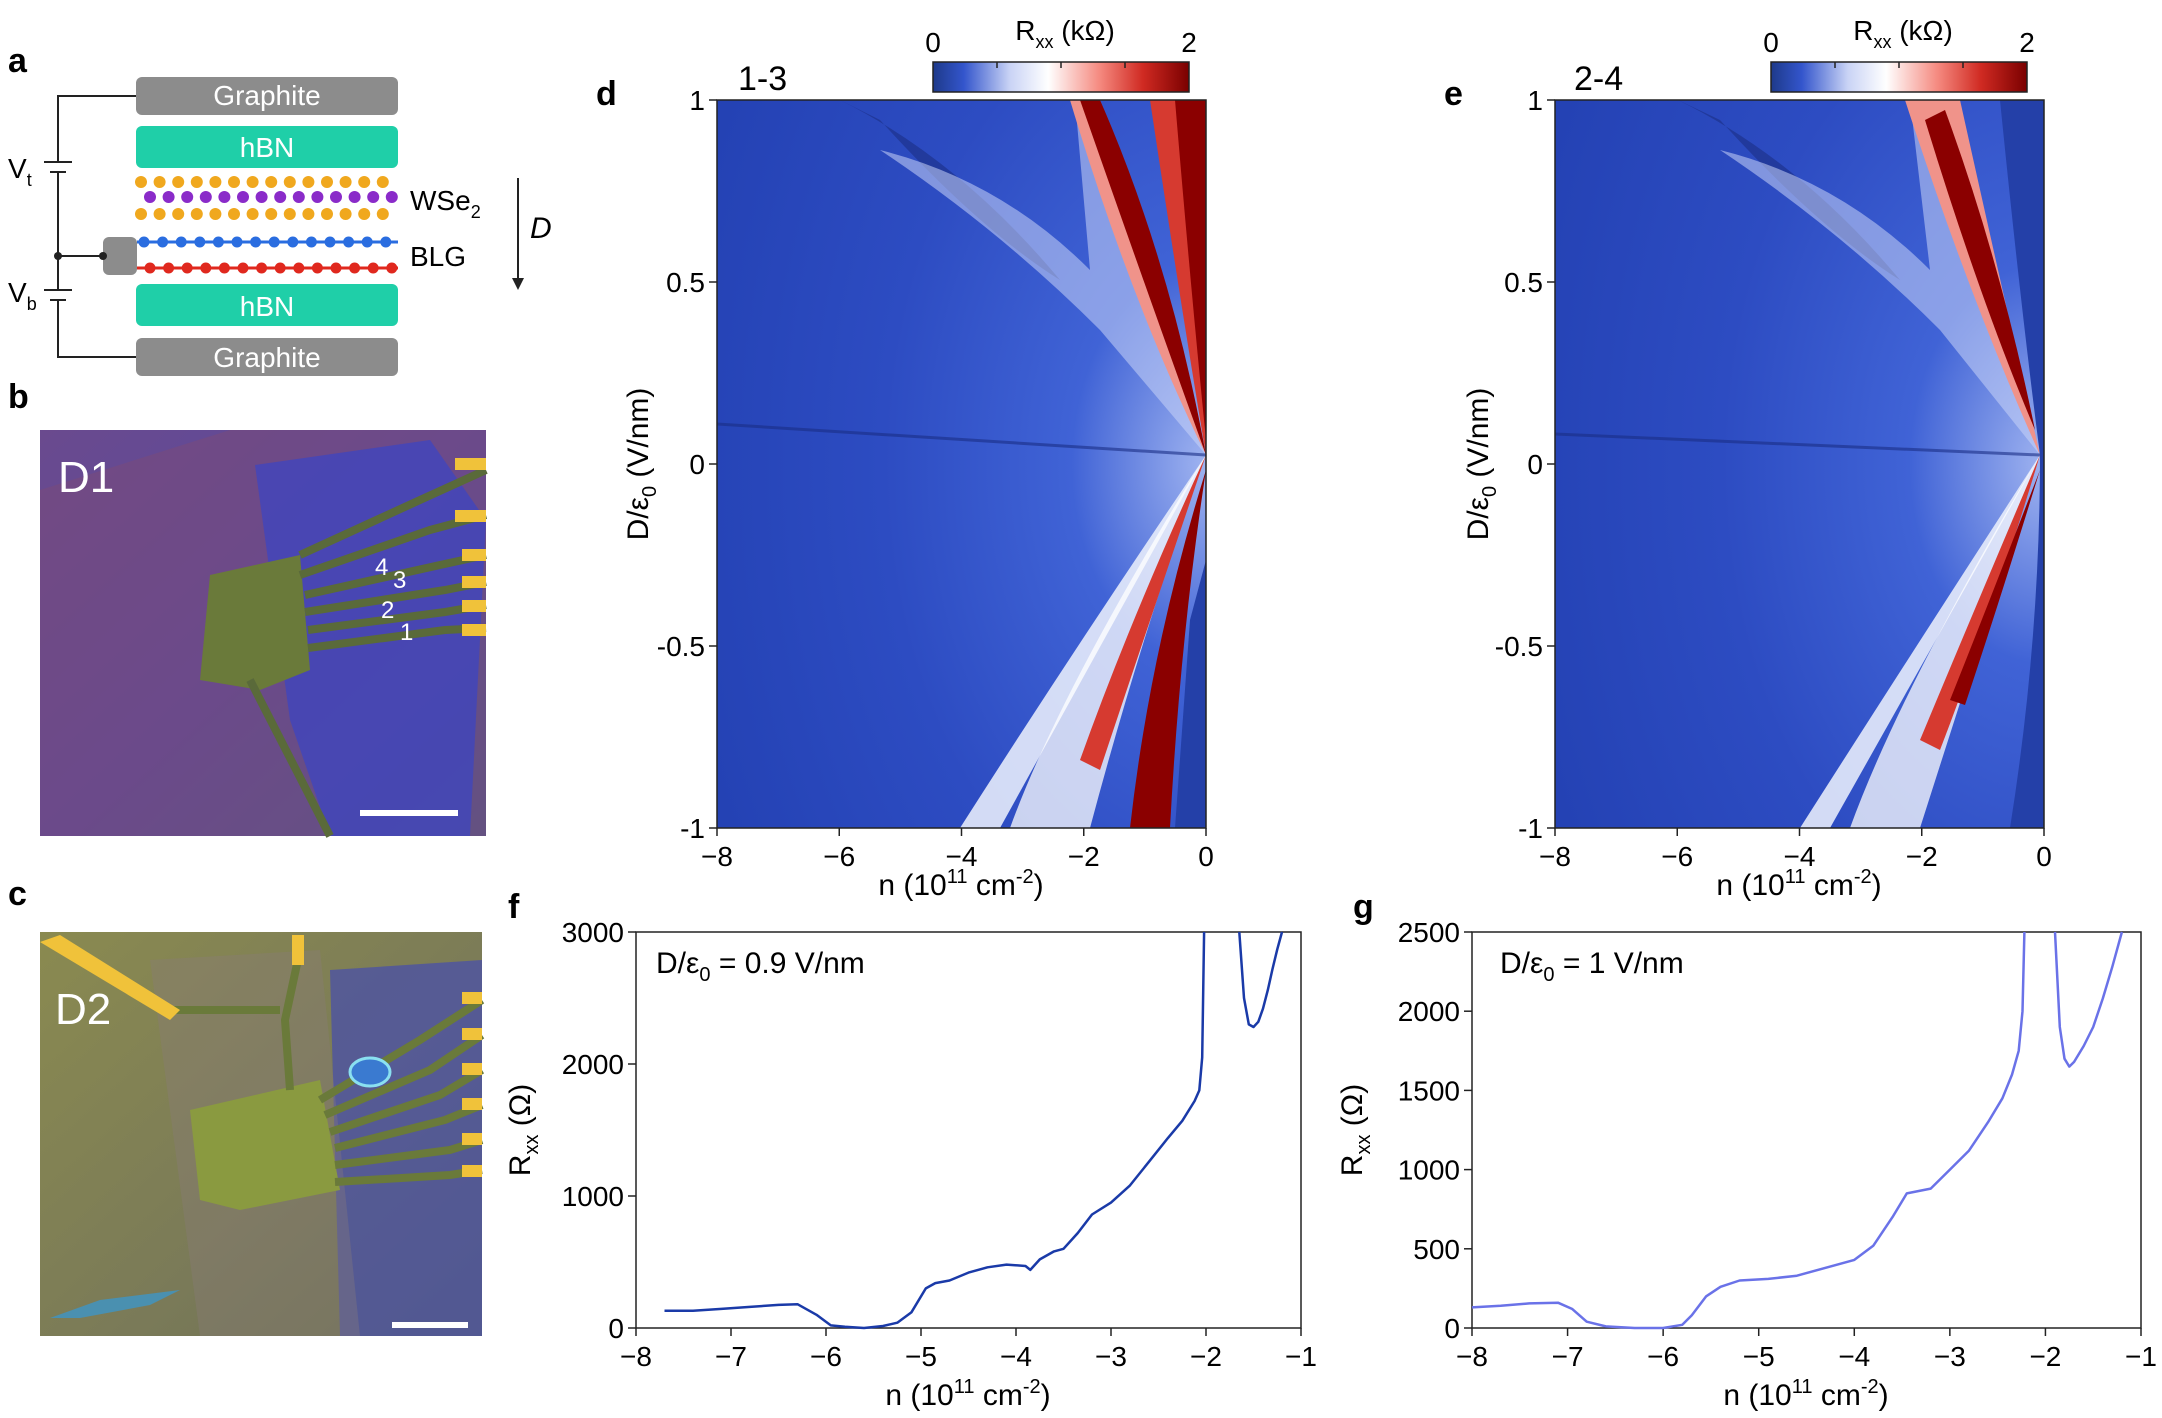 This screenshot has width=2162, height=1418. What do you see at coordinates (685, 282) in the screenshot?
I see `heatmap-d-ytick-label: 0.5` at bounding box center [685, 282].